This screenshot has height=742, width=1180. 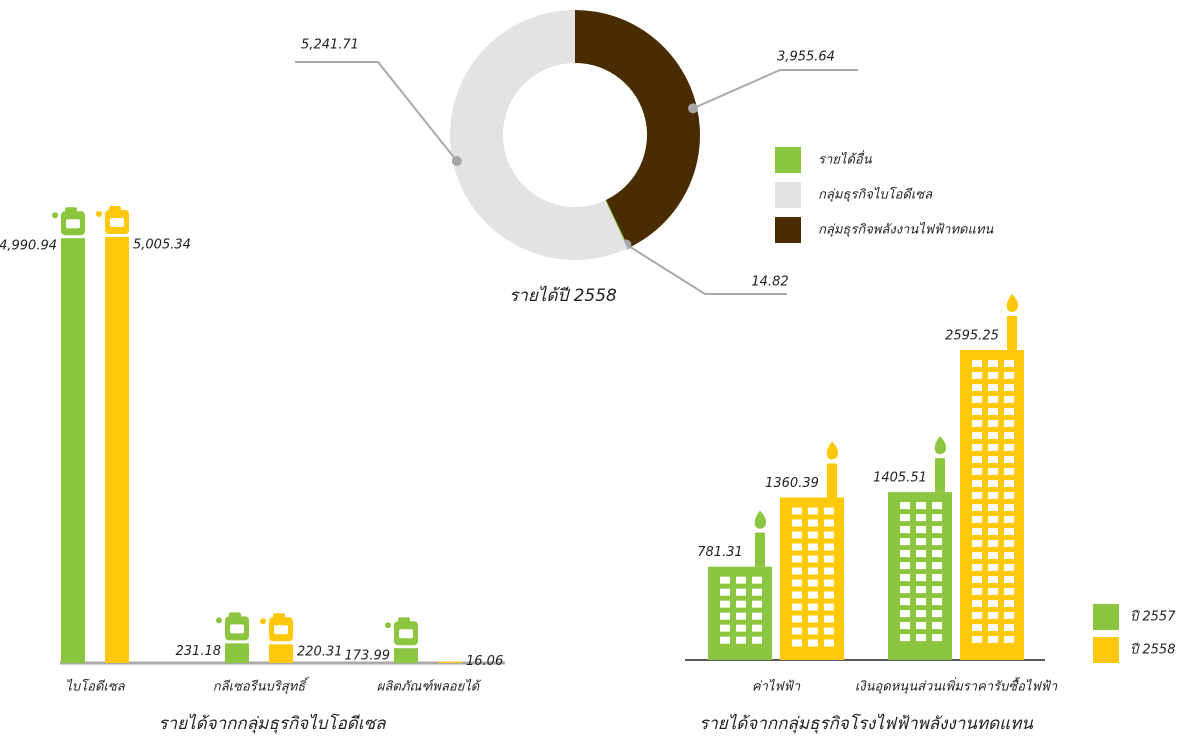 What do you see at coordinates (866, 723) in the screenshot?
I see `power-title: รายได้จากกลุ่มธุรกิจโรงไฟฟ้าพลังงานทดแทน` at bounding box center [866, 723].